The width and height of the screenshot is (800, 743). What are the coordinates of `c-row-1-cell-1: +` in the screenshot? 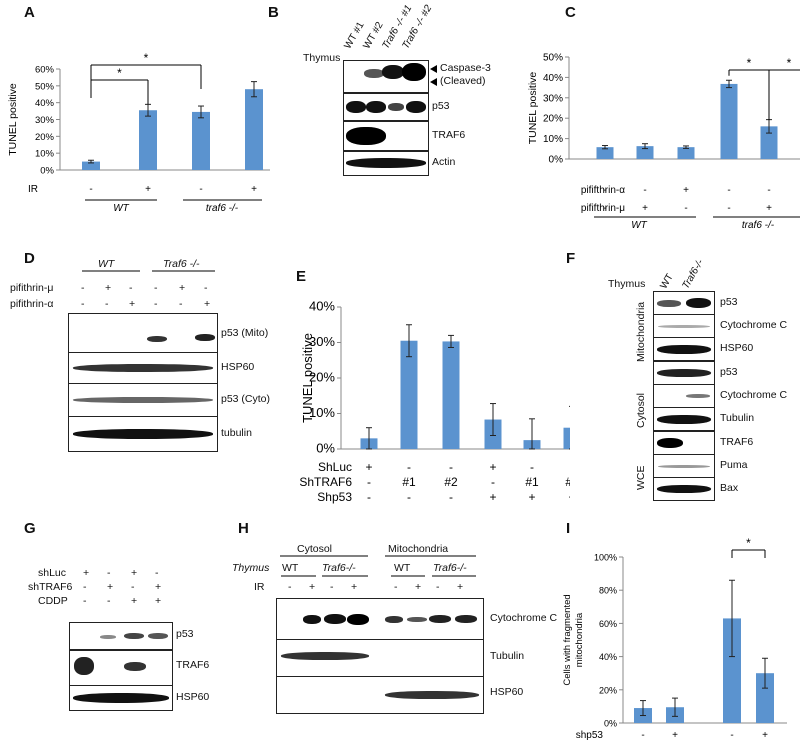 It's located at (645, 208).